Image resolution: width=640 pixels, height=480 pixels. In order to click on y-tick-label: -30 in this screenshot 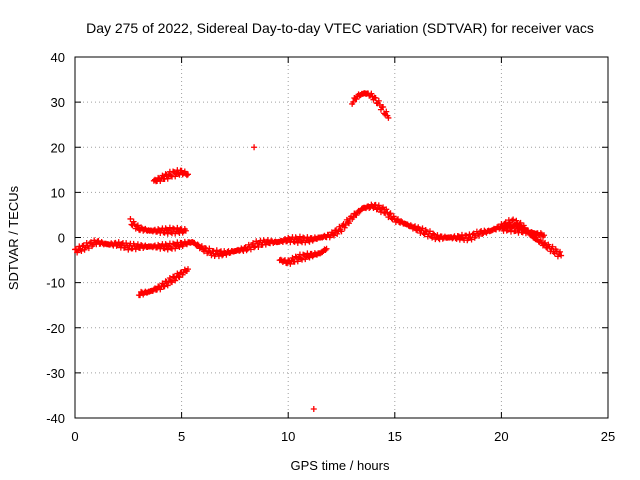, I will do `click(55, 373)`.